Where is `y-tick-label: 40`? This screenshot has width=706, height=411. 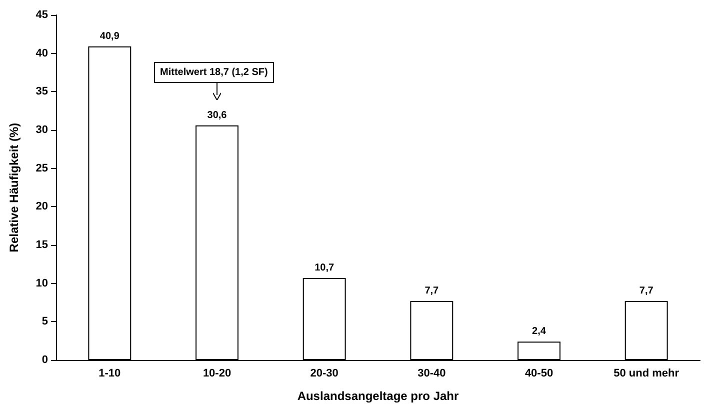
y-tick-label: 40 is located at coordinates (42, 53).